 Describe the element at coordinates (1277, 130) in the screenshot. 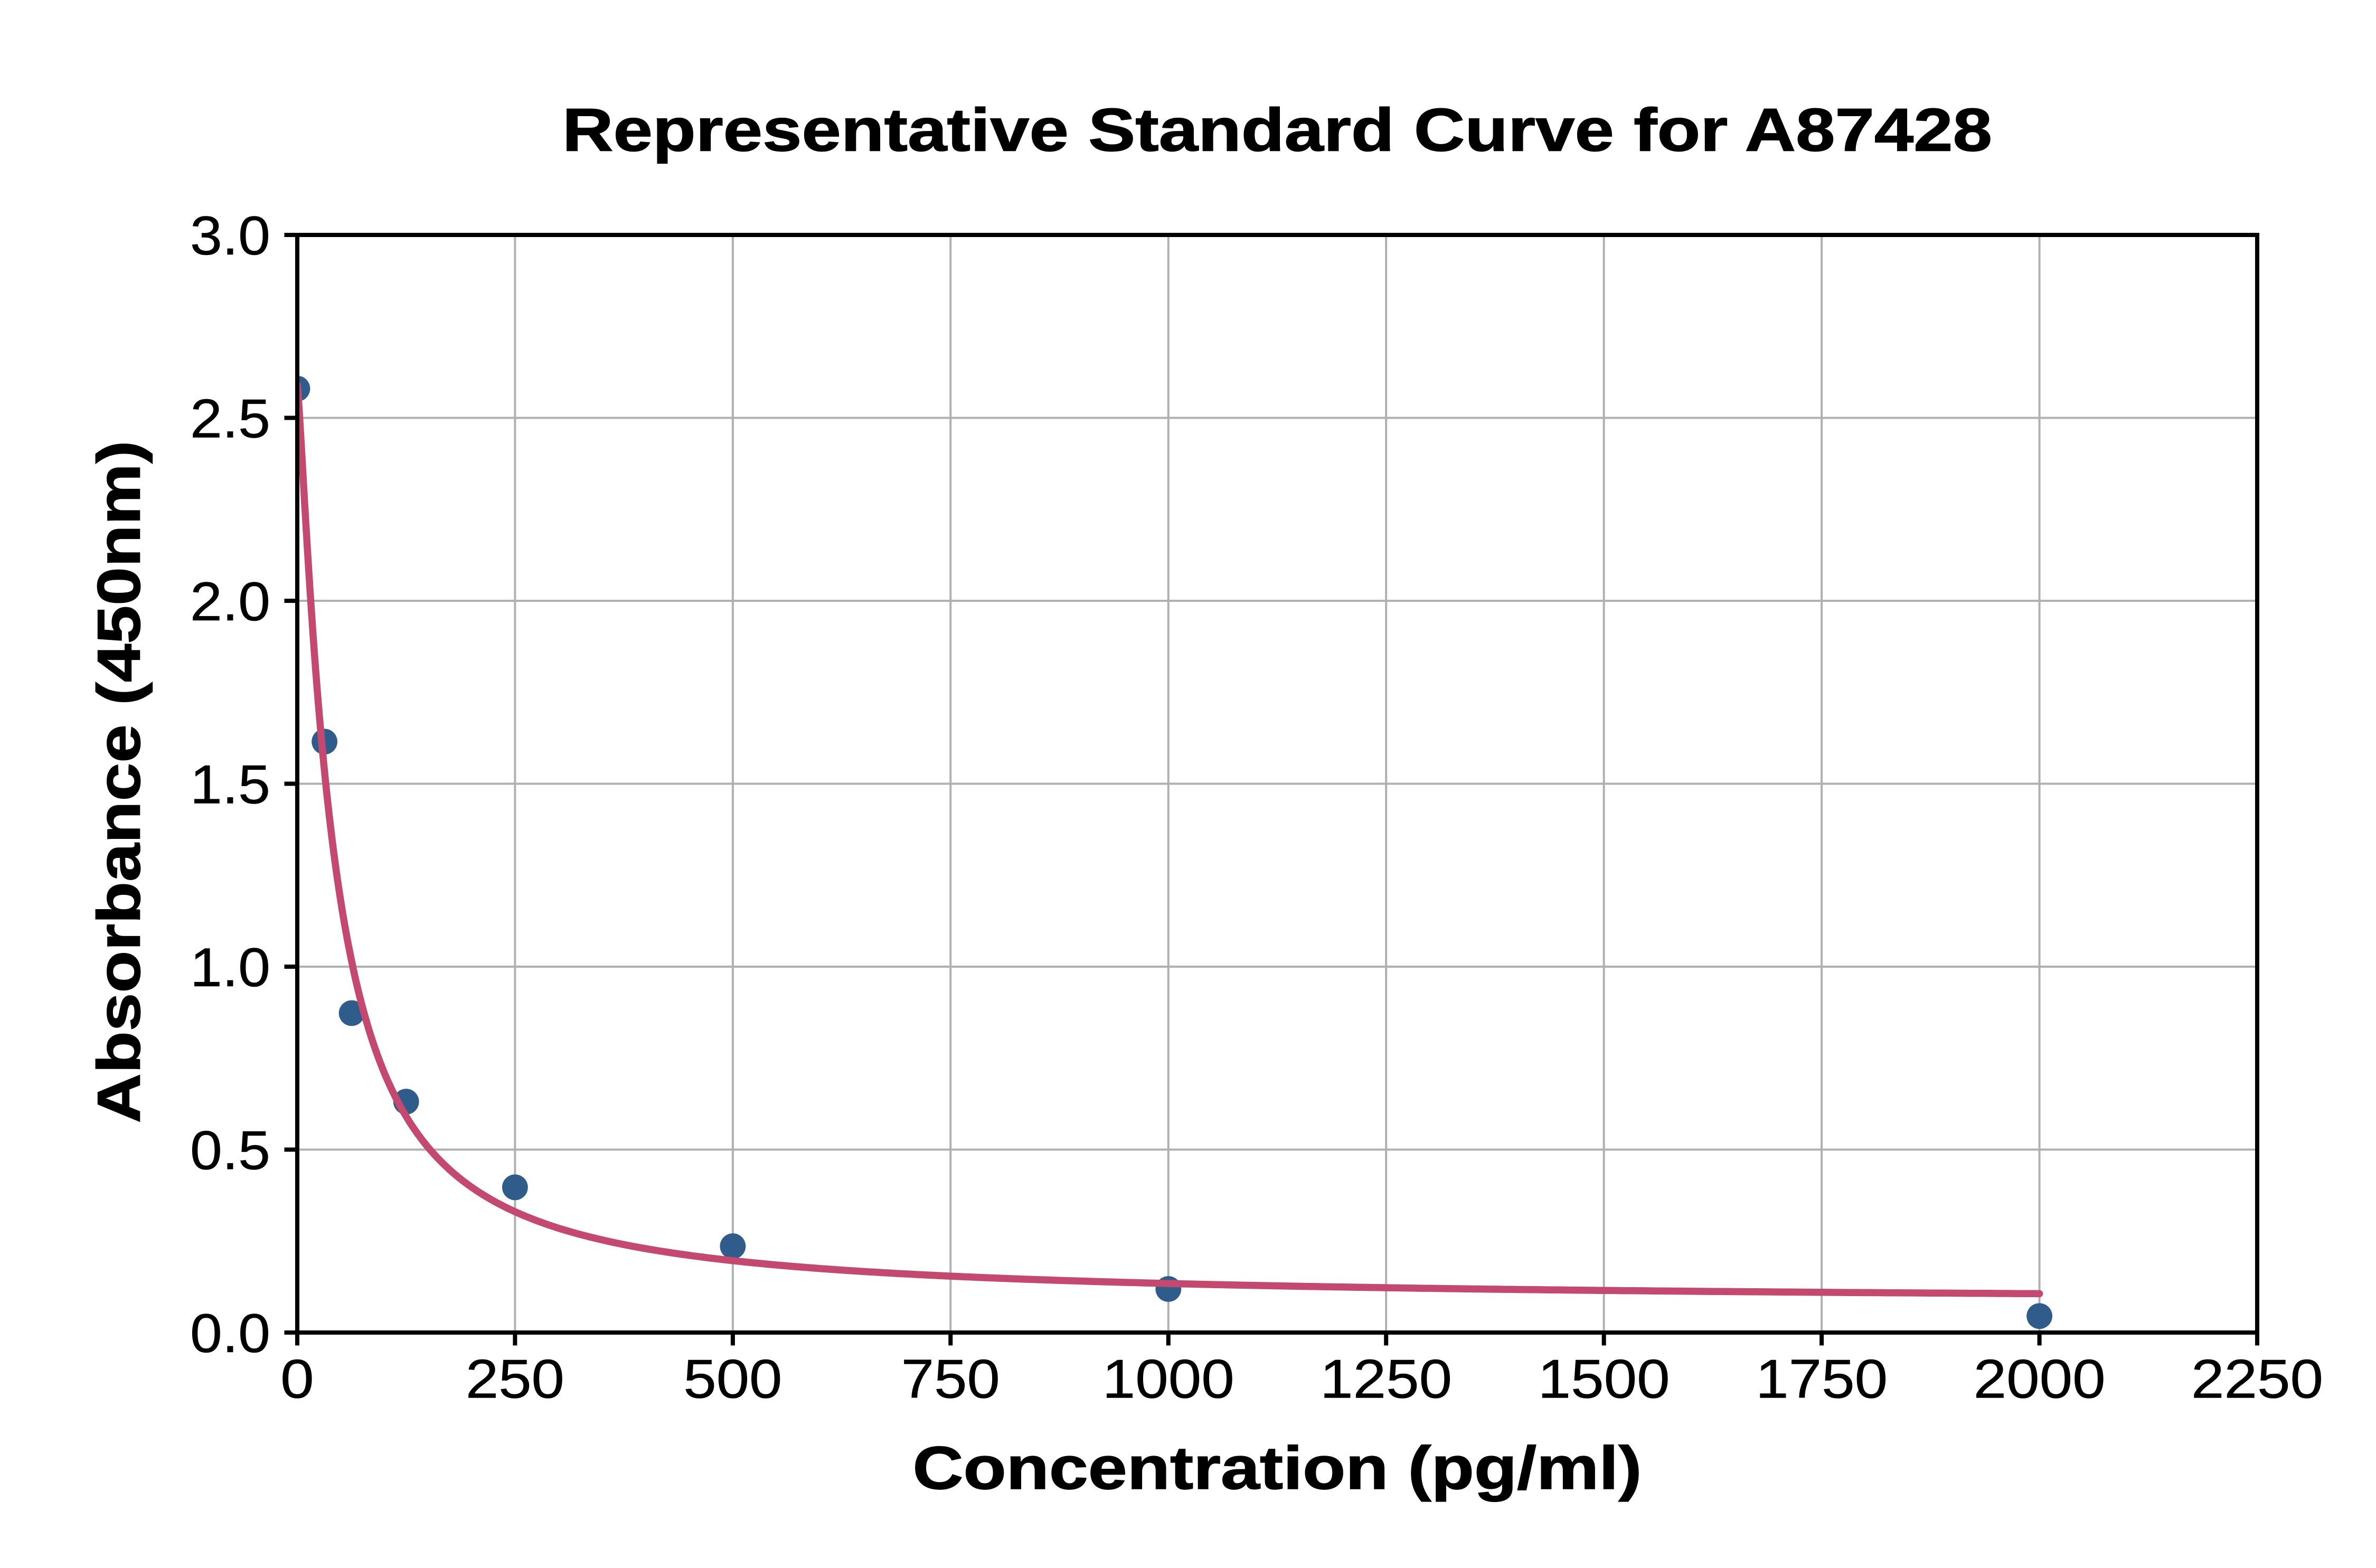

I see `svg-text:Representative Standard Curve: Representative Standard Curve for A87428` at that location.